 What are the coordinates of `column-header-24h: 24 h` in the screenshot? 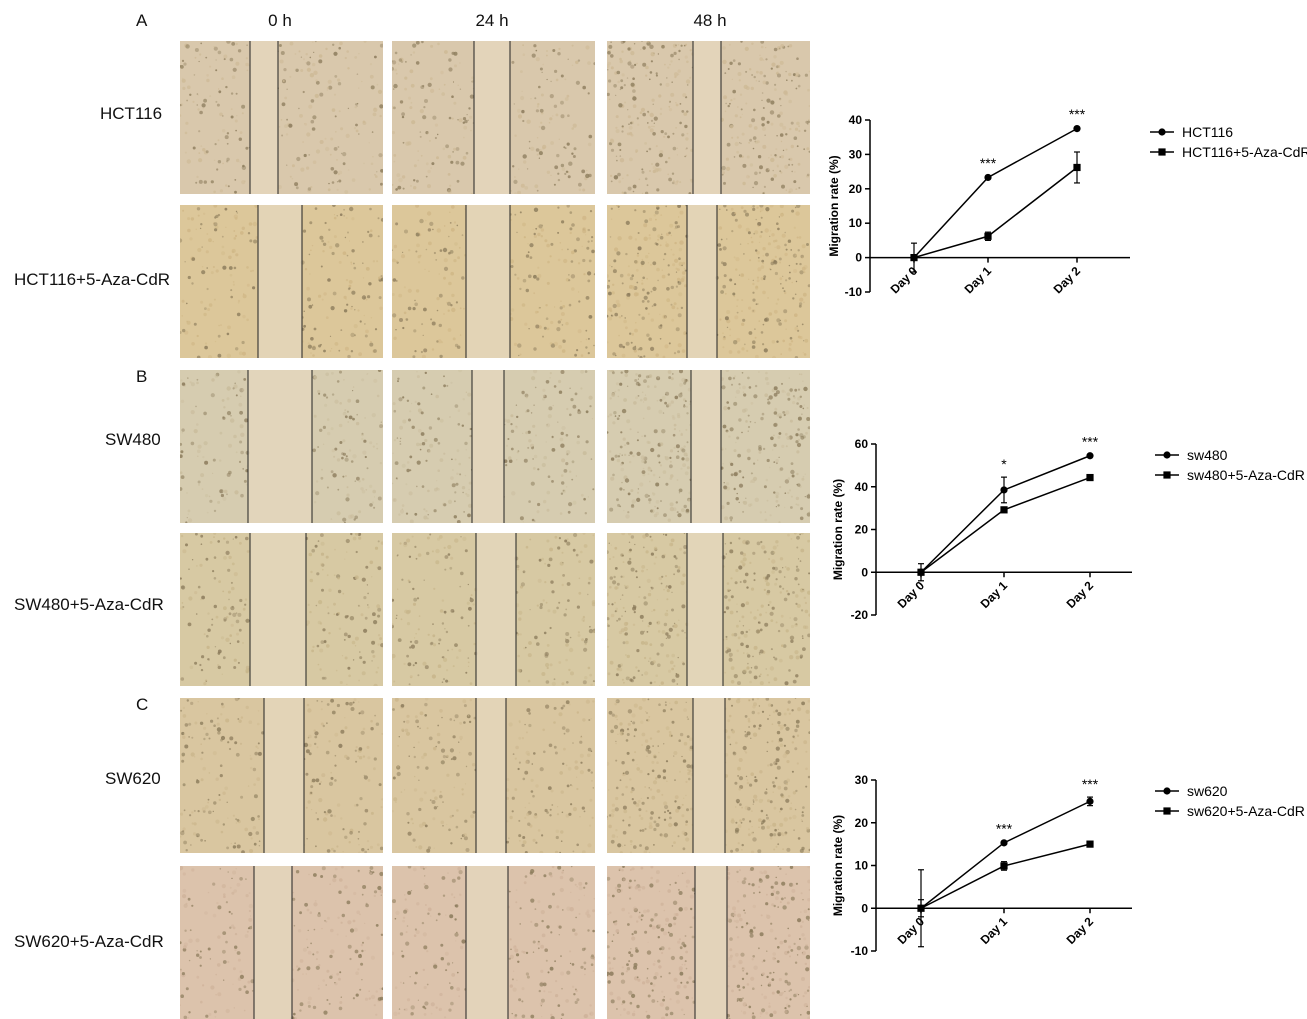 It's located at (492, 20).